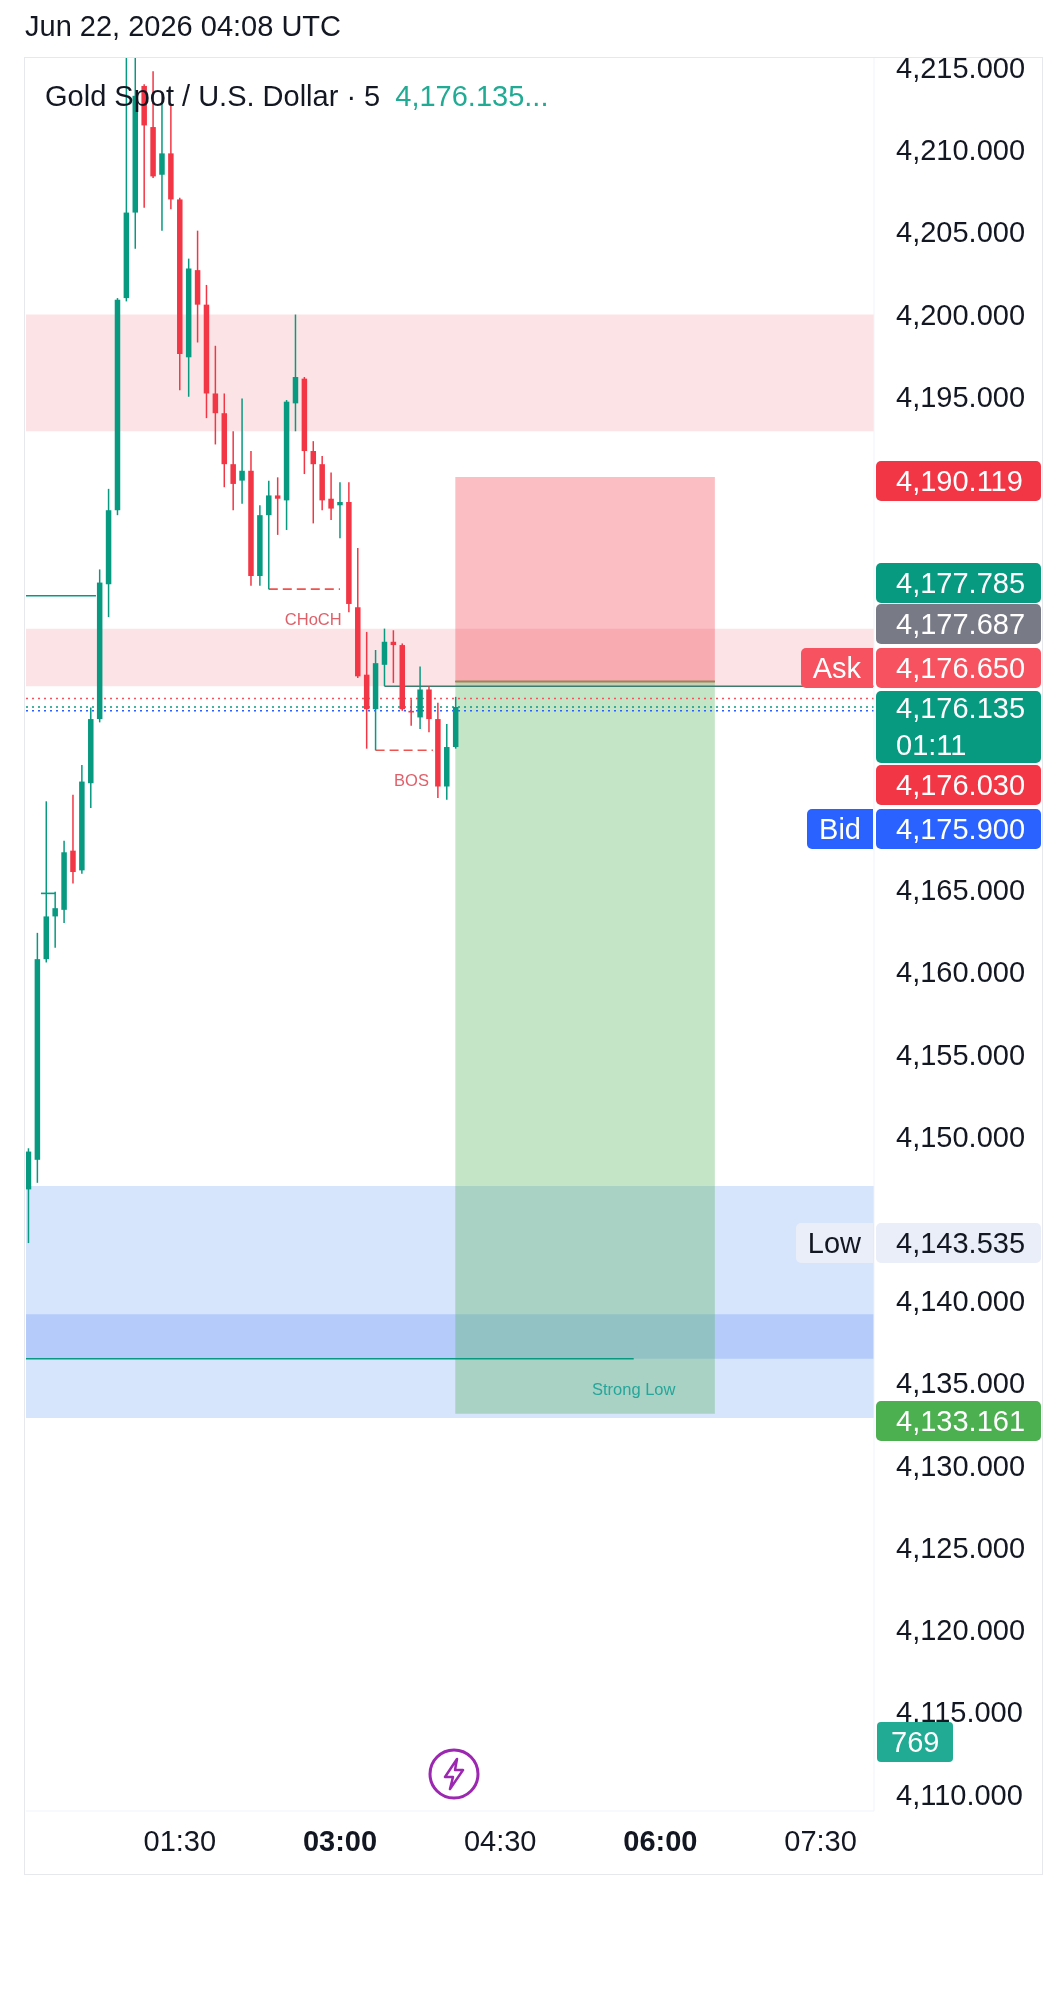  Describe the element at coordinates (411, 780) in the screenshot. I see `annotation: BOS` at that location.